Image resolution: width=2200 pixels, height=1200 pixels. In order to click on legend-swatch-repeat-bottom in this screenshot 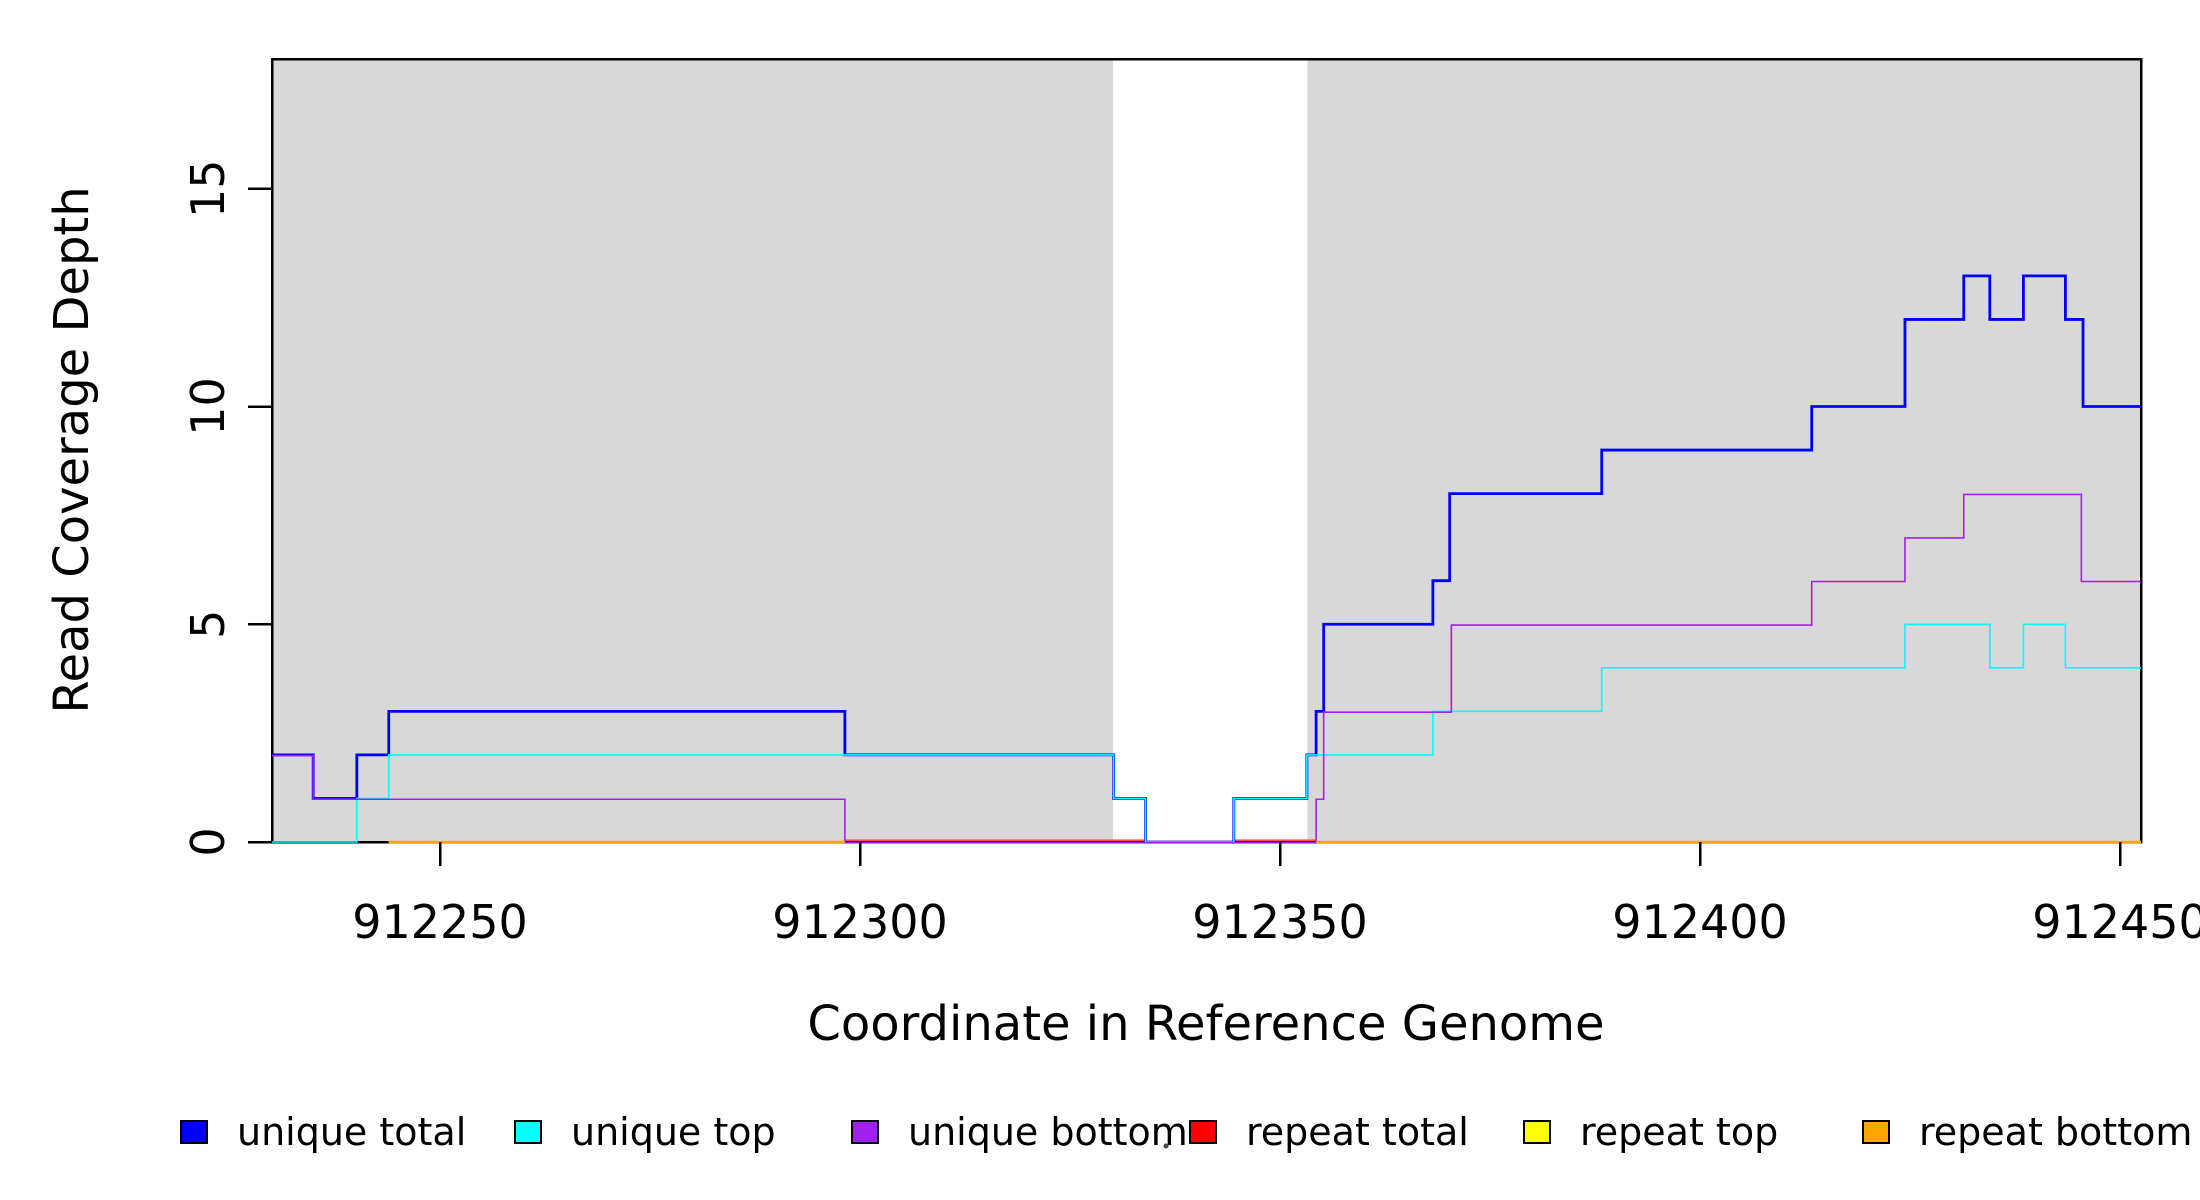, I will do `click(1876, 1132)`.